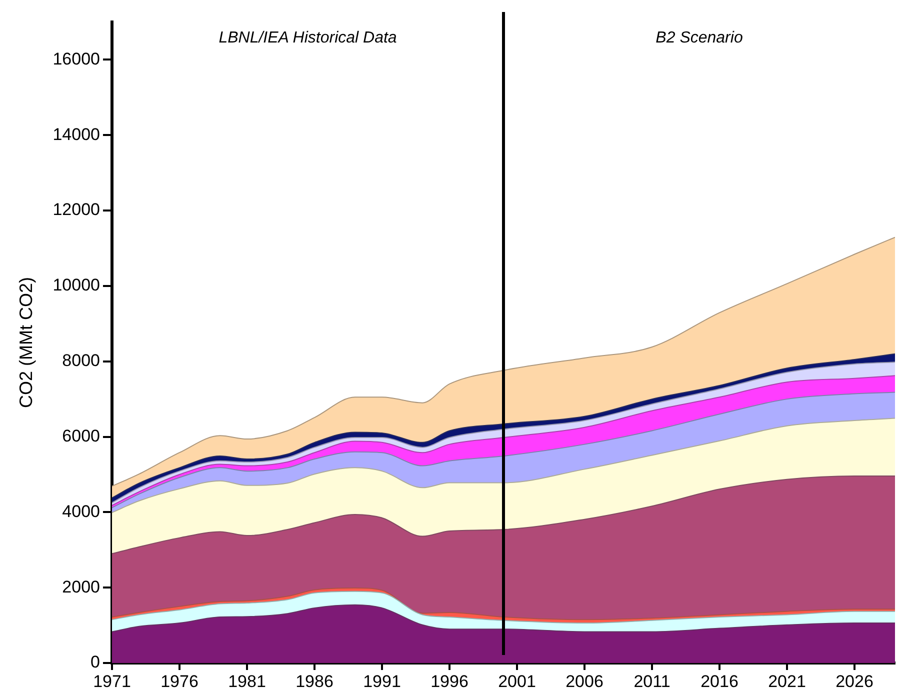 The width and height of the screenshot is (899, 697). What do you see at coordinates (179, 681) in the screenshot?
I see `x-tick-label: 1976` at bounding box center [179, 681].